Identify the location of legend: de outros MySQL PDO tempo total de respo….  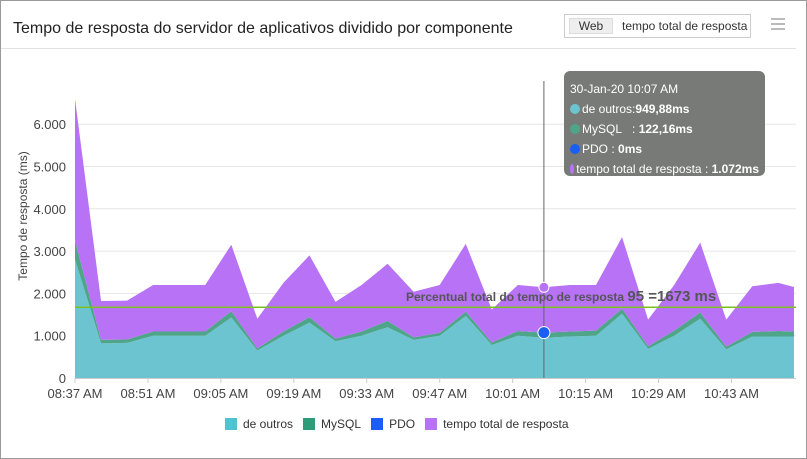
(397, 424).